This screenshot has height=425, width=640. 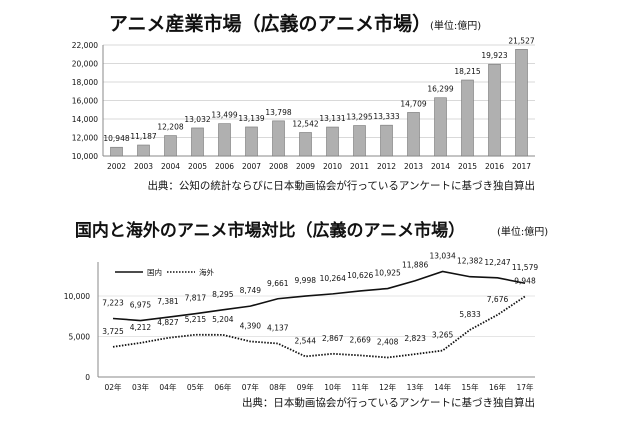 What do you see at coordinates (143, 136) in the screenshot?
I see `chart1-data-label: 11,187` at bounding box center [143, 136].